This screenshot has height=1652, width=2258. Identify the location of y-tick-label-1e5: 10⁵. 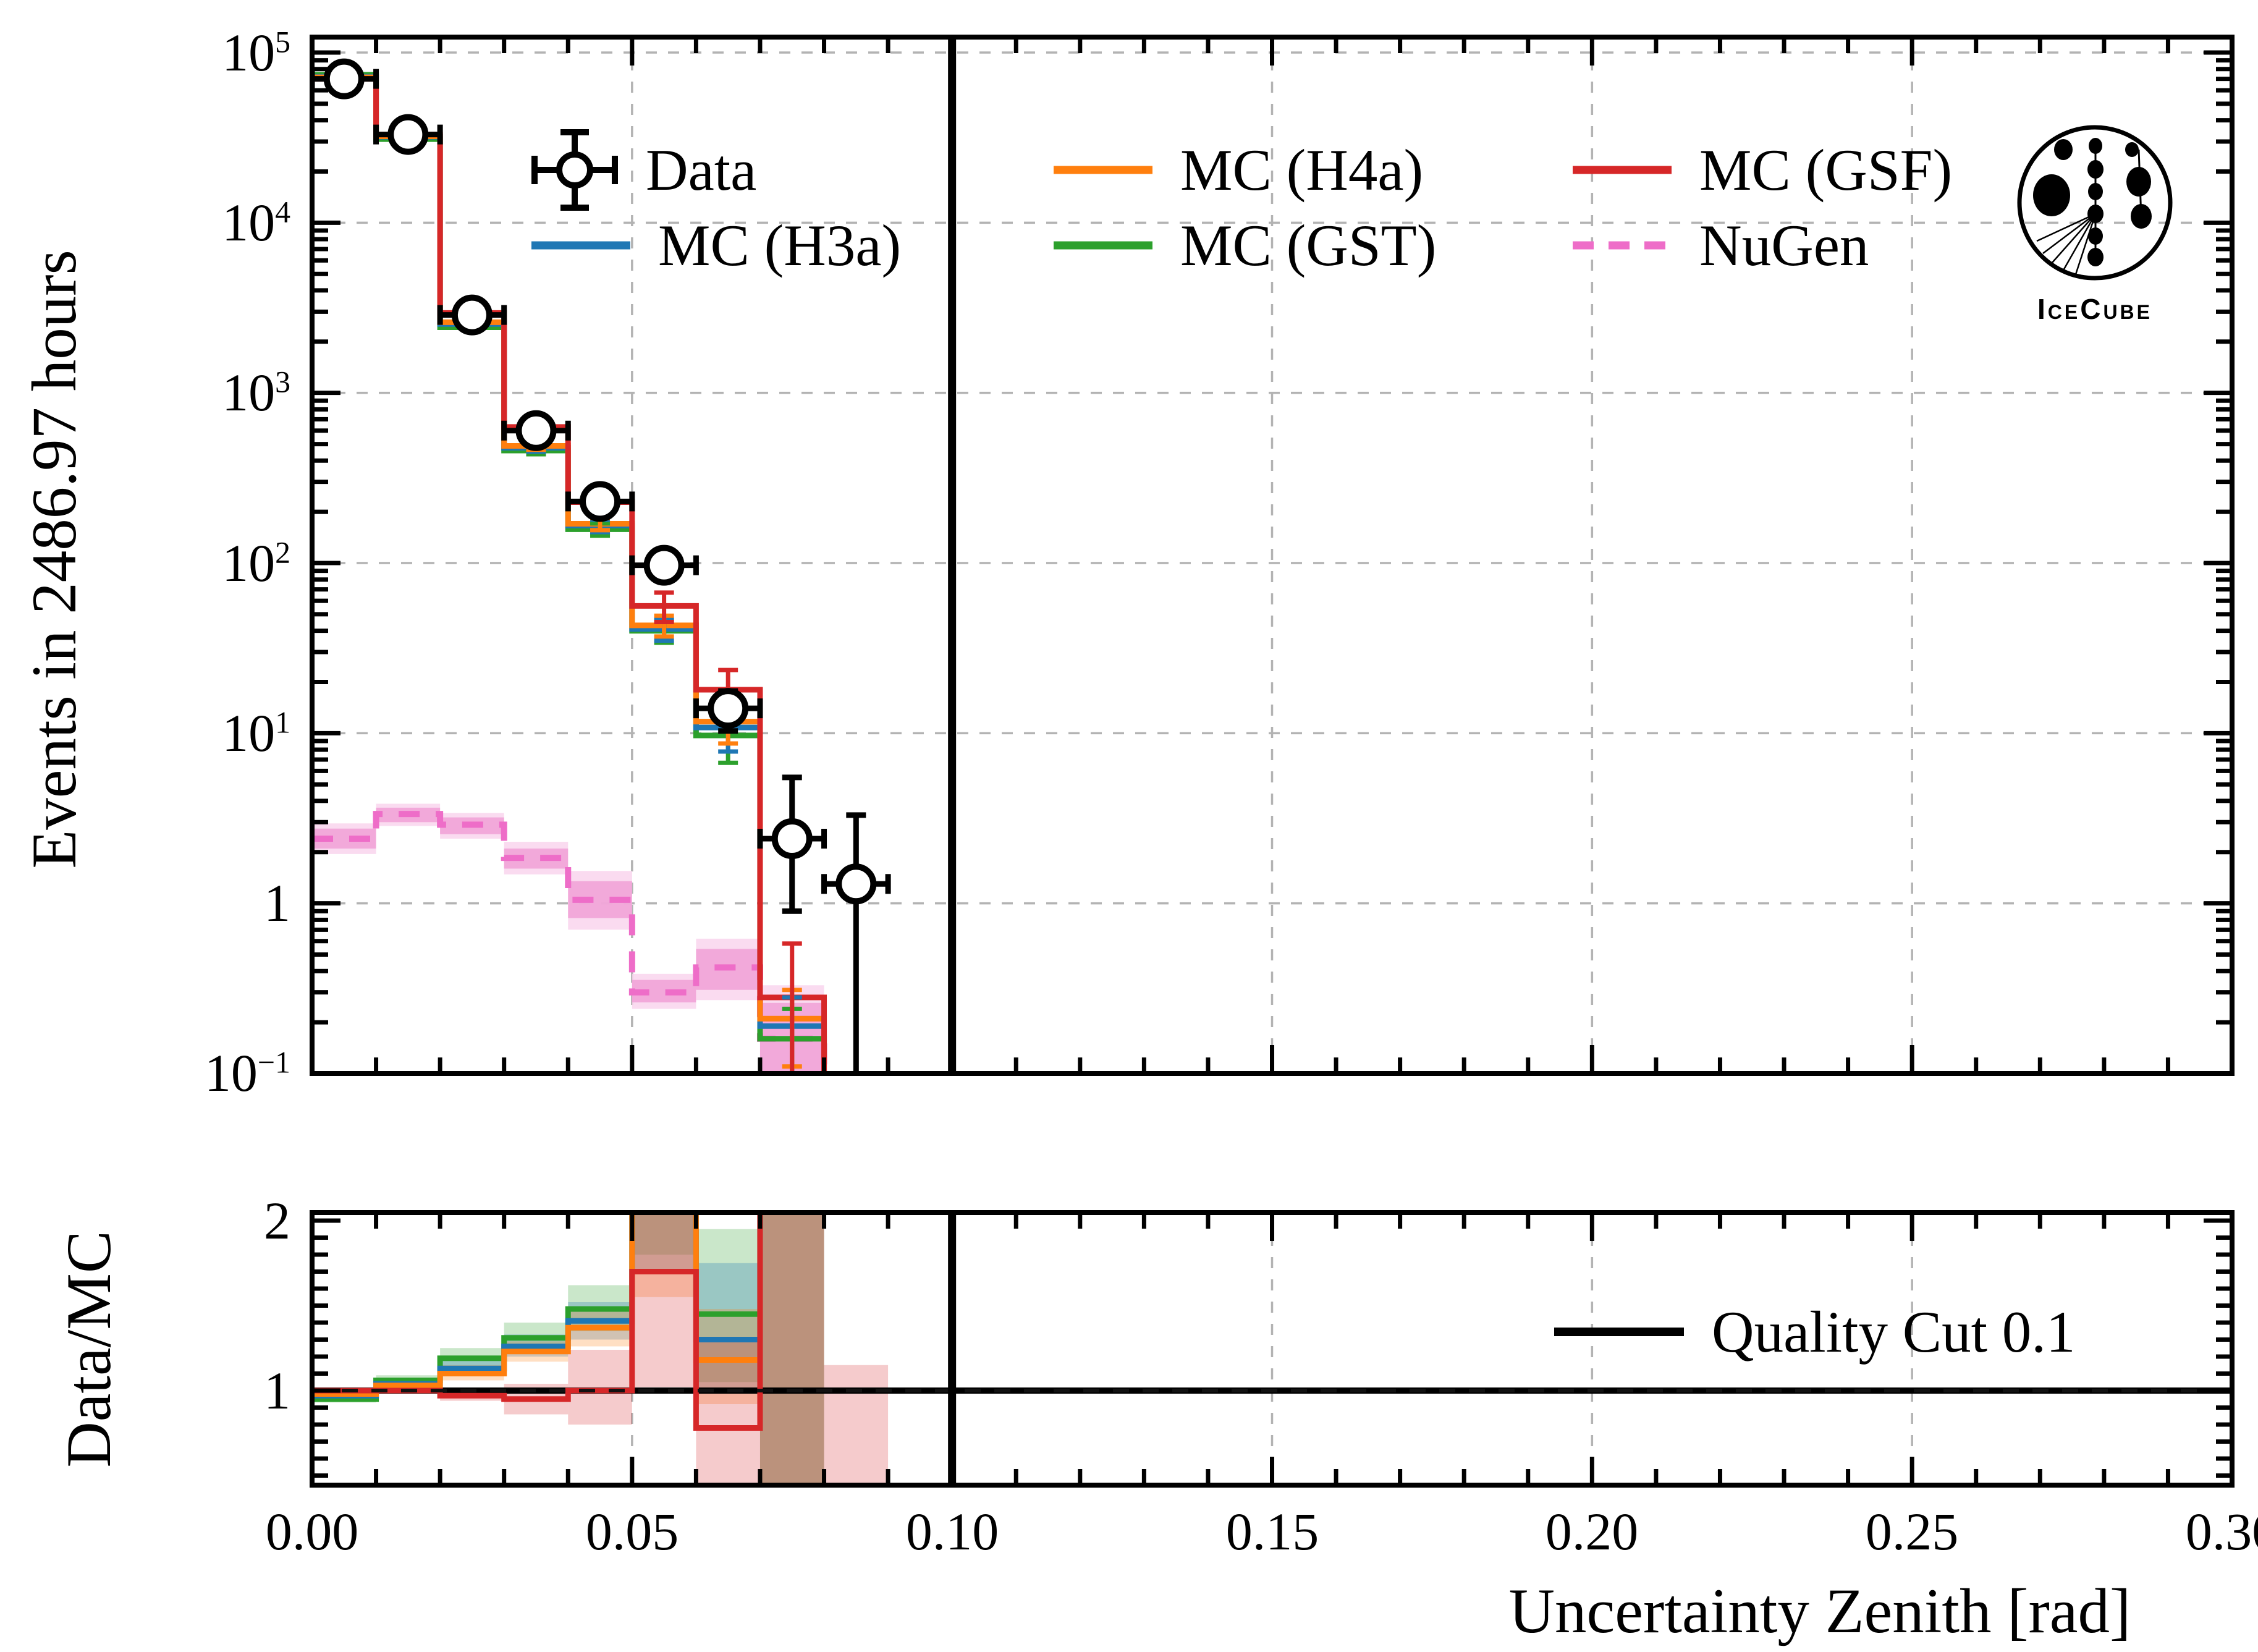
(256, 52).